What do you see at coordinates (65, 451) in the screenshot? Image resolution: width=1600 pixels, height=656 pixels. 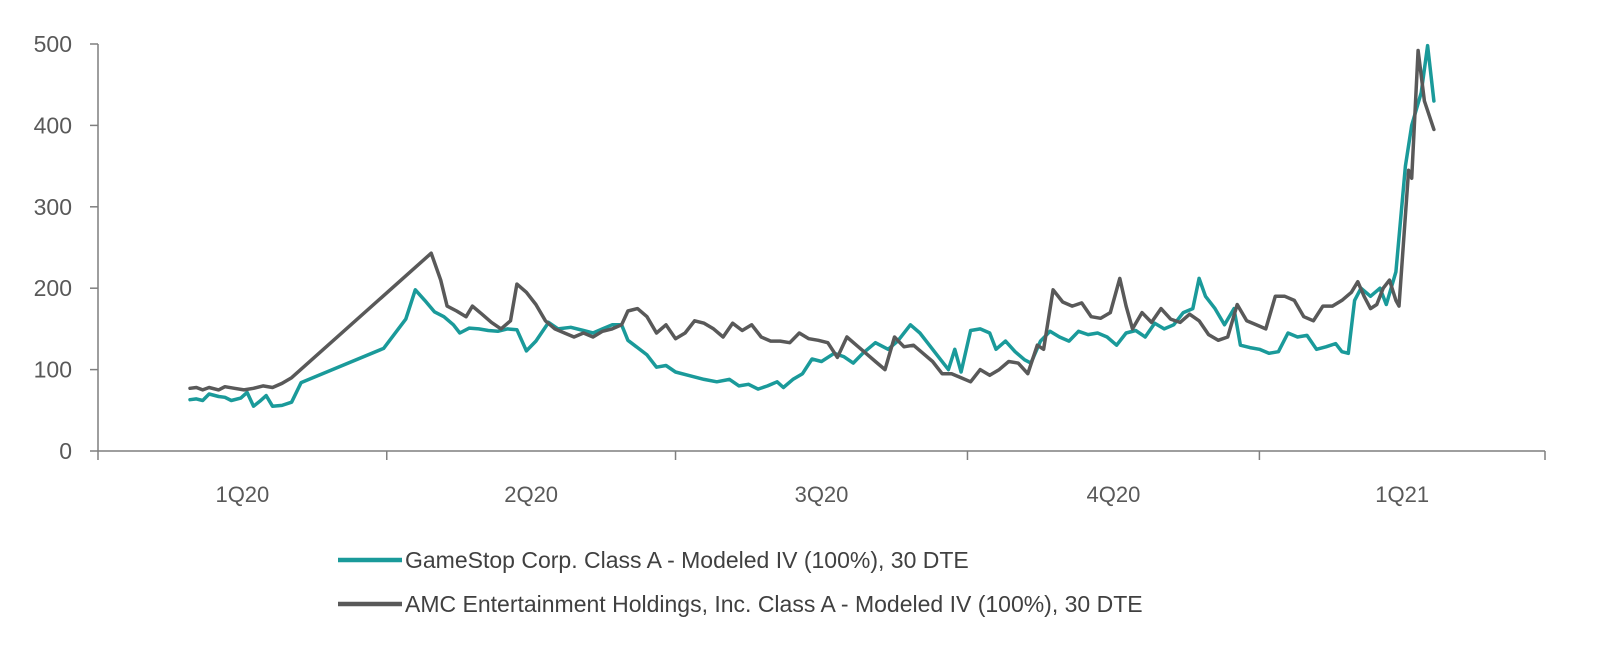 I see `y-tick-label: 0` at bounding box center [65, 451].